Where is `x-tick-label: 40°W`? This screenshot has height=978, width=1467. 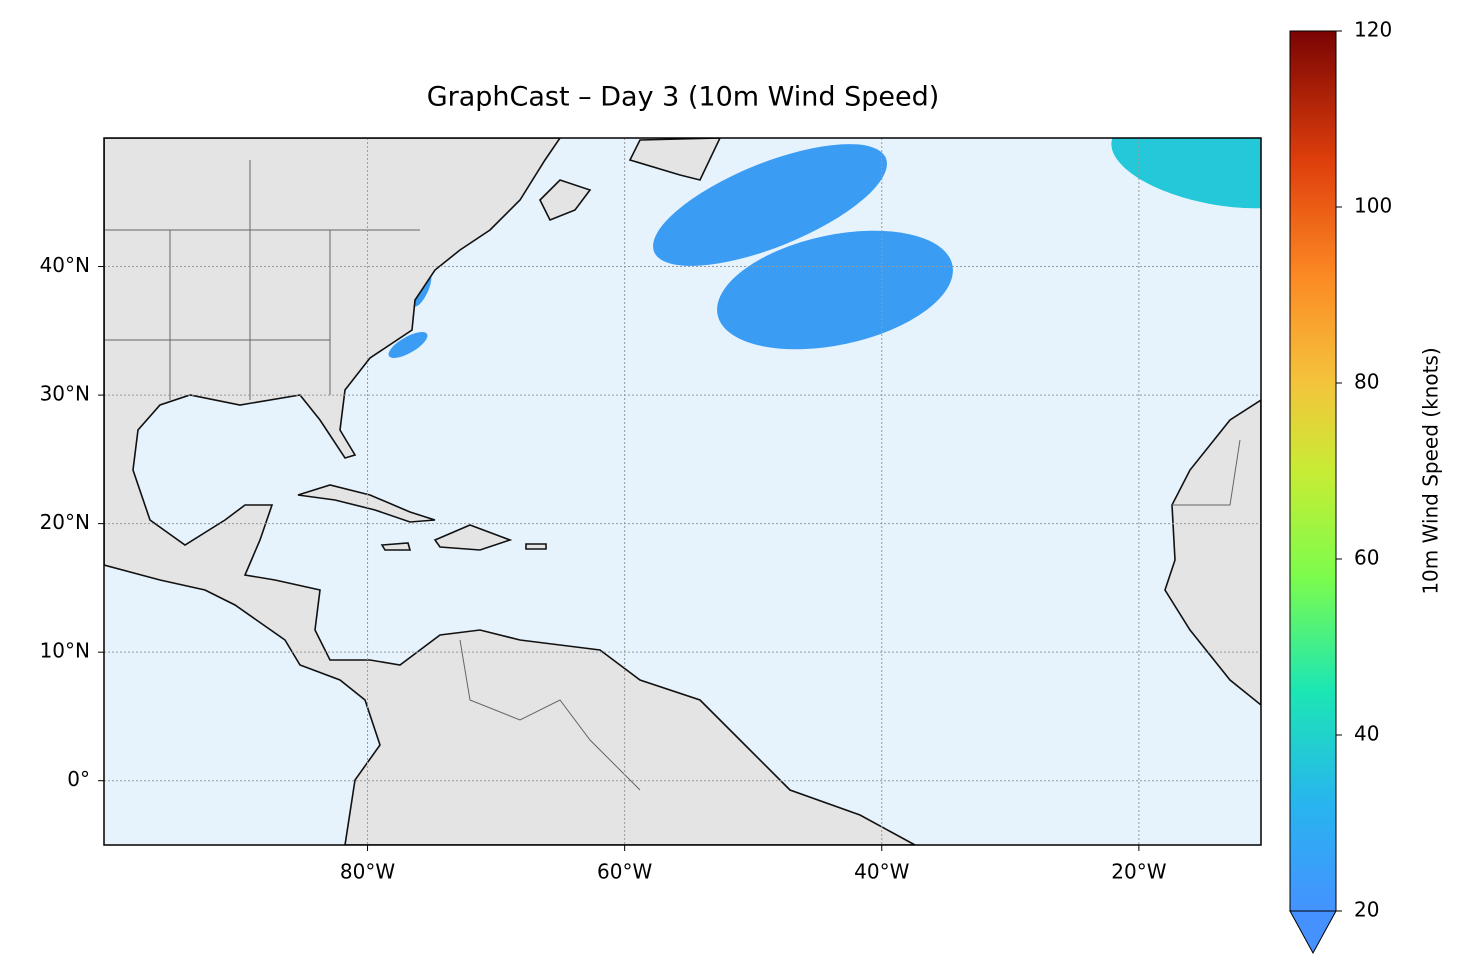
x-tick-label: 40°W is located at coordinates (881, 872).